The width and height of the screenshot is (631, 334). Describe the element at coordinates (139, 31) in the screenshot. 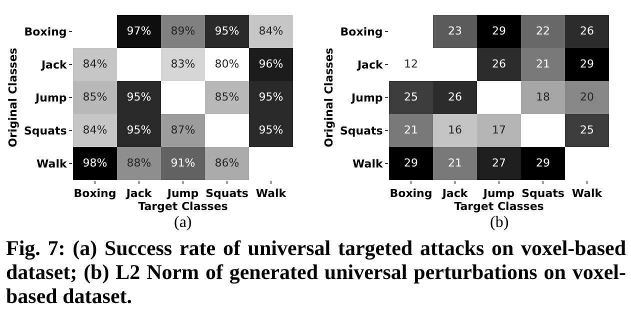

I see `data-label: 97%` at that location.